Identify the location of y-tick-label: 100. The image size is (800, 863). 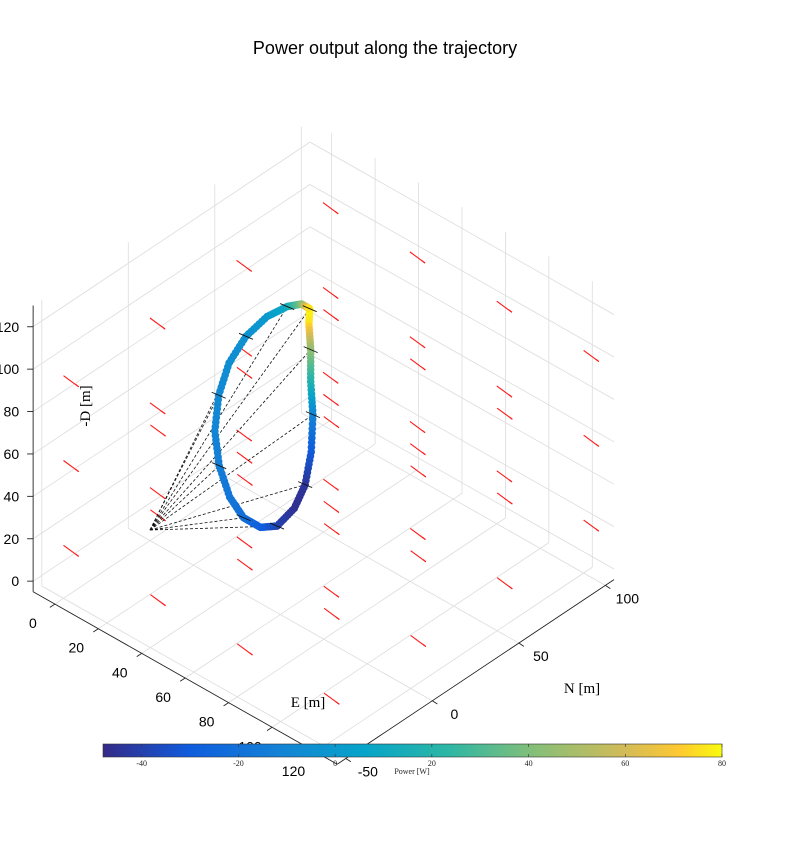
(628, 598).